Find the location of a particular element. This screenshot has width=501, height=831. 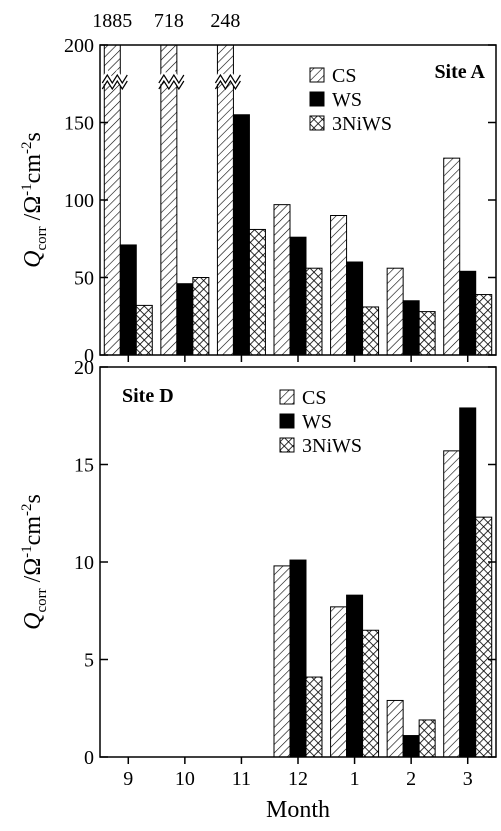

x-tick-label: 2 is located at coordinates (411, 779).